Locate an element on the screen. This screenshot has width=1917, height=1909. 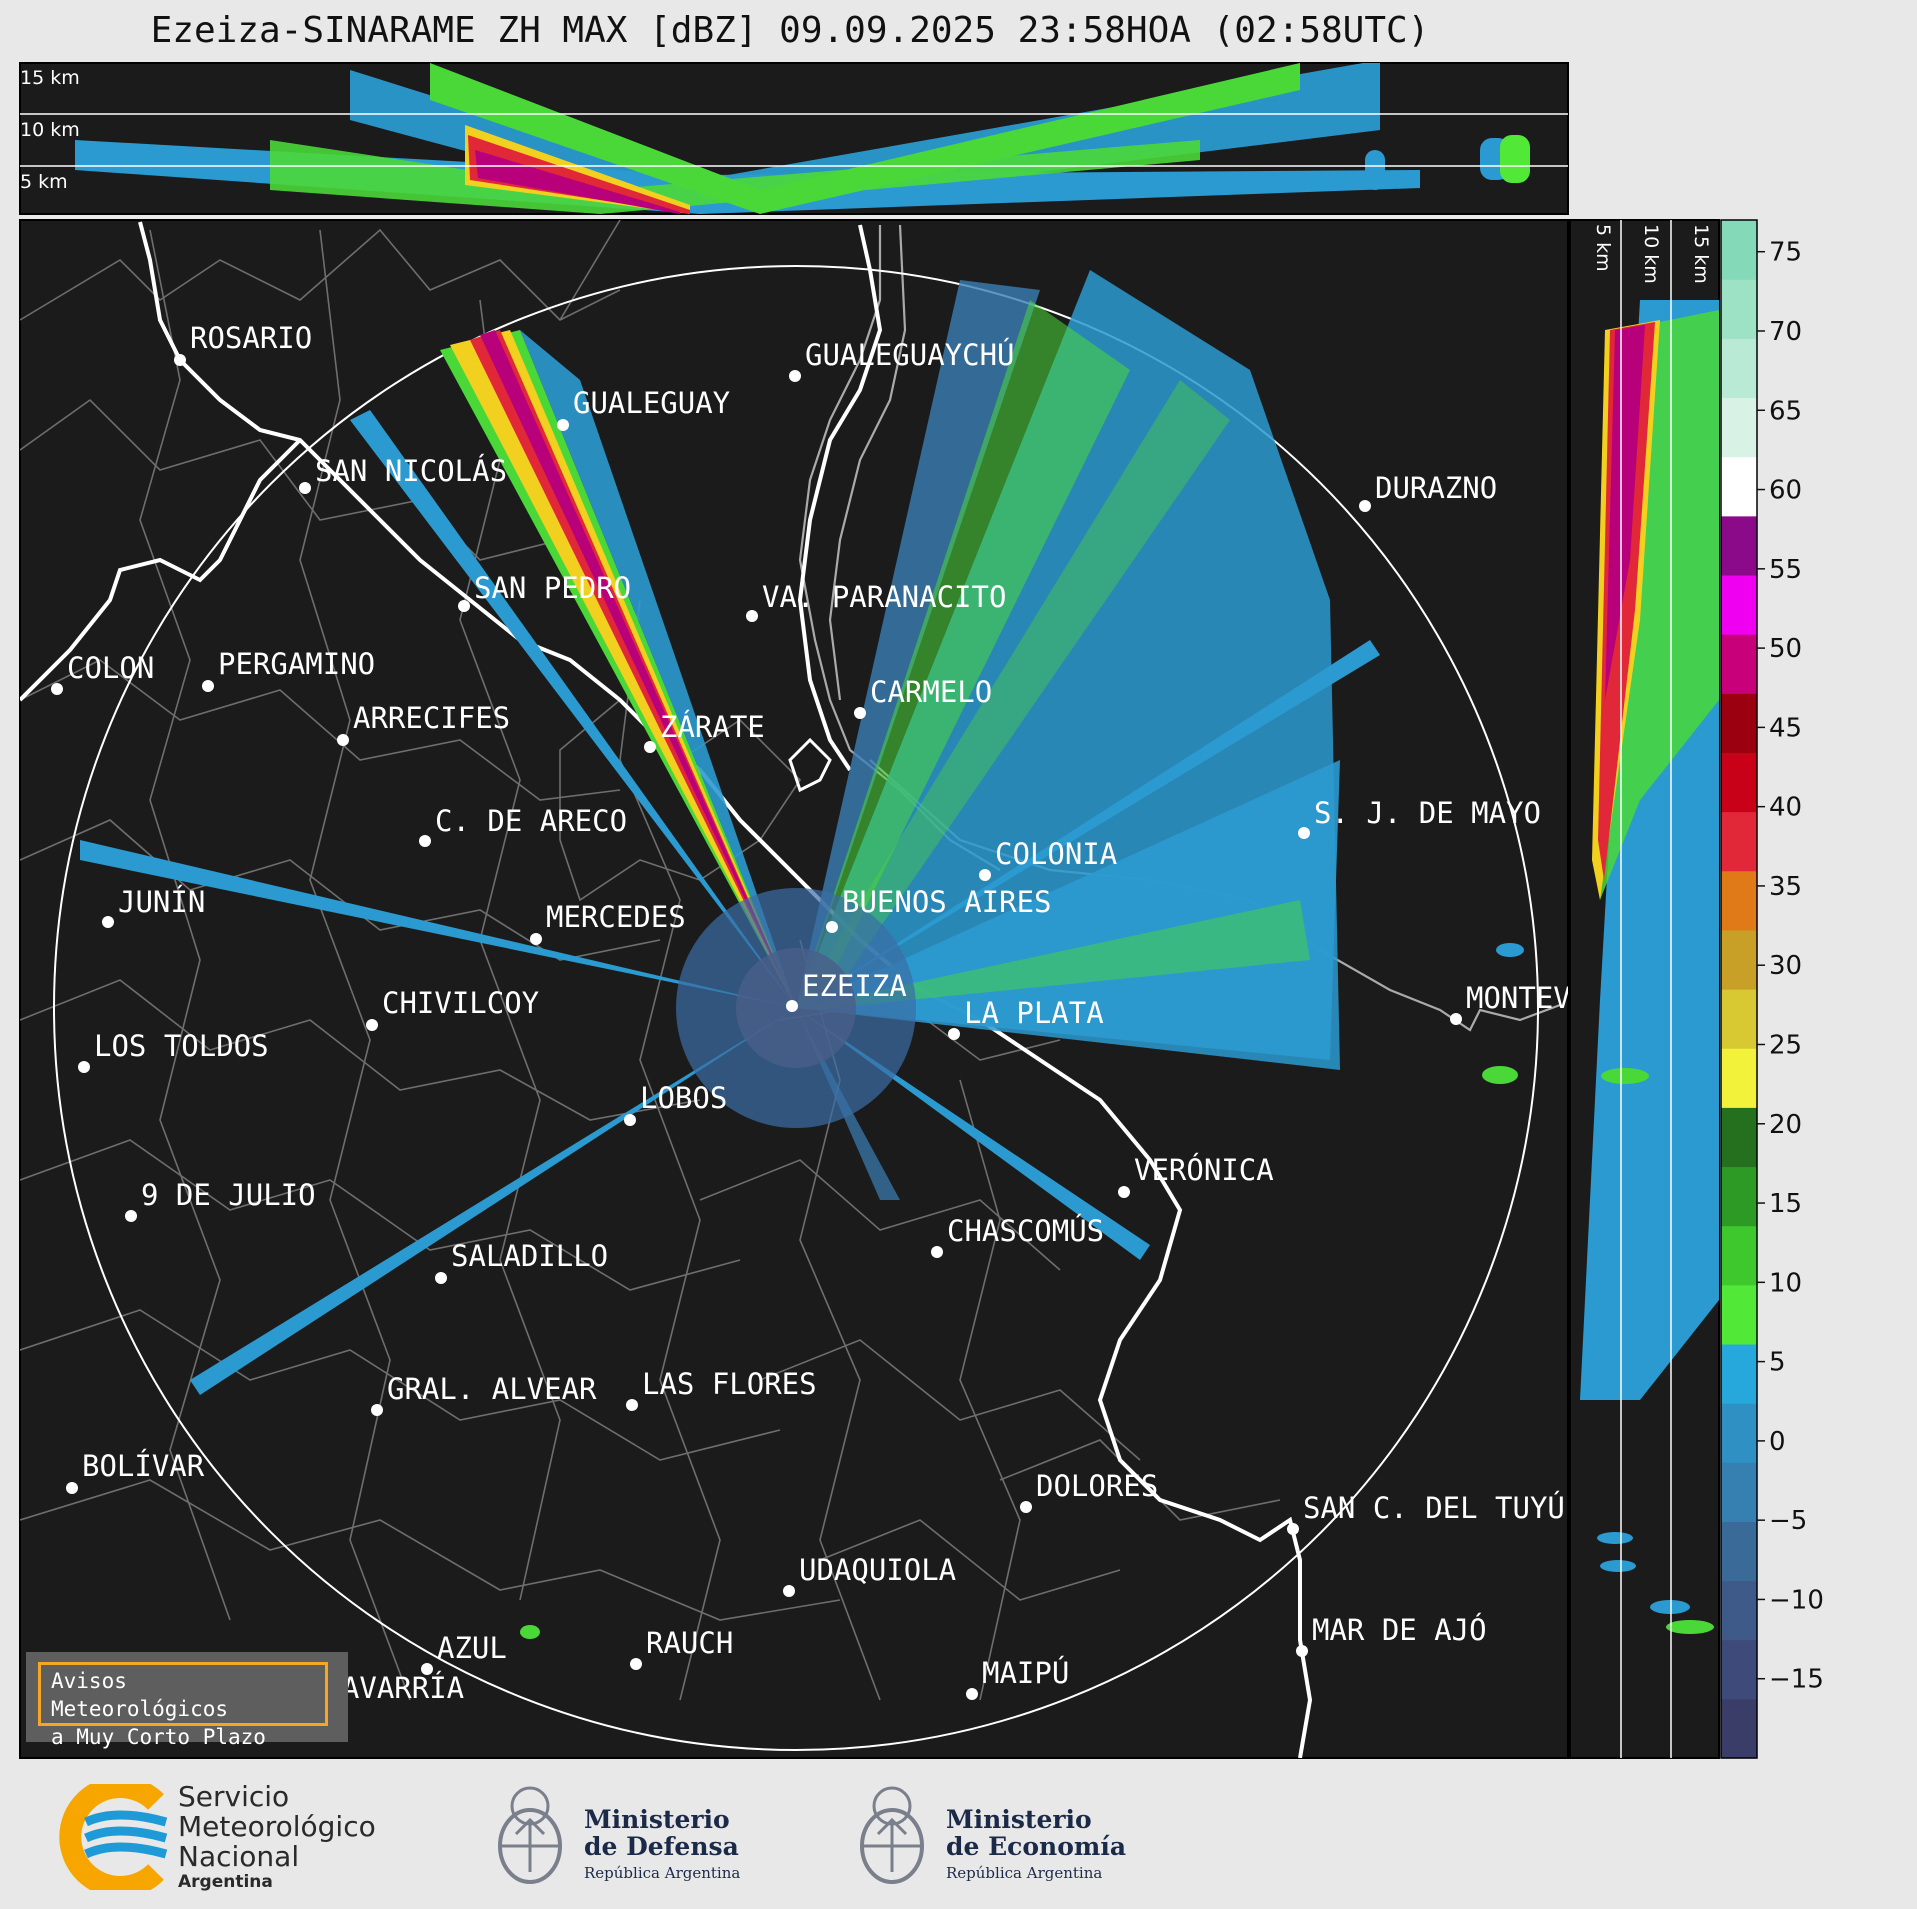
svg-text: CHIVILCOY is located at coordinates (460, 1003).